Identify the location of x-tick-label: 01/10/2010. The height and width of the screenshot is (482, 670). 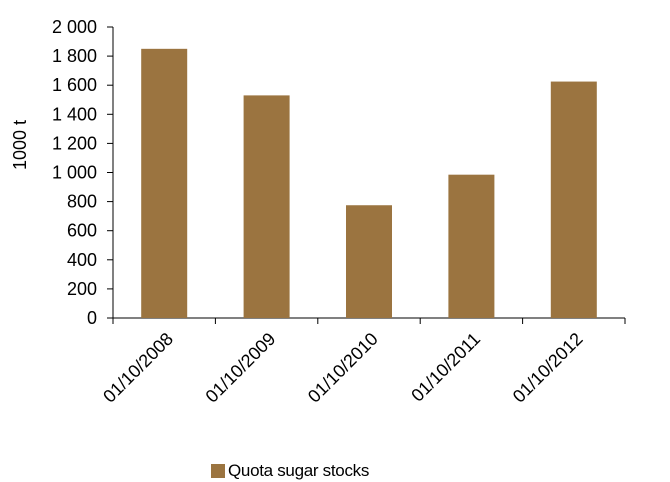
(343, 368).